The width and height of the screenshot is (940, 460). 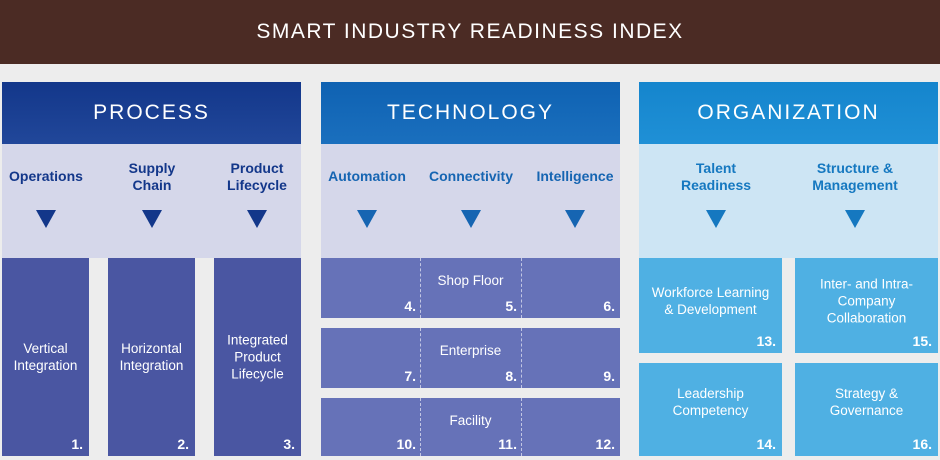 What do you see at coordinates (471, 176) in the screenshot?
I see `sub-label: Connectivity` at bounding box center [471, 176].